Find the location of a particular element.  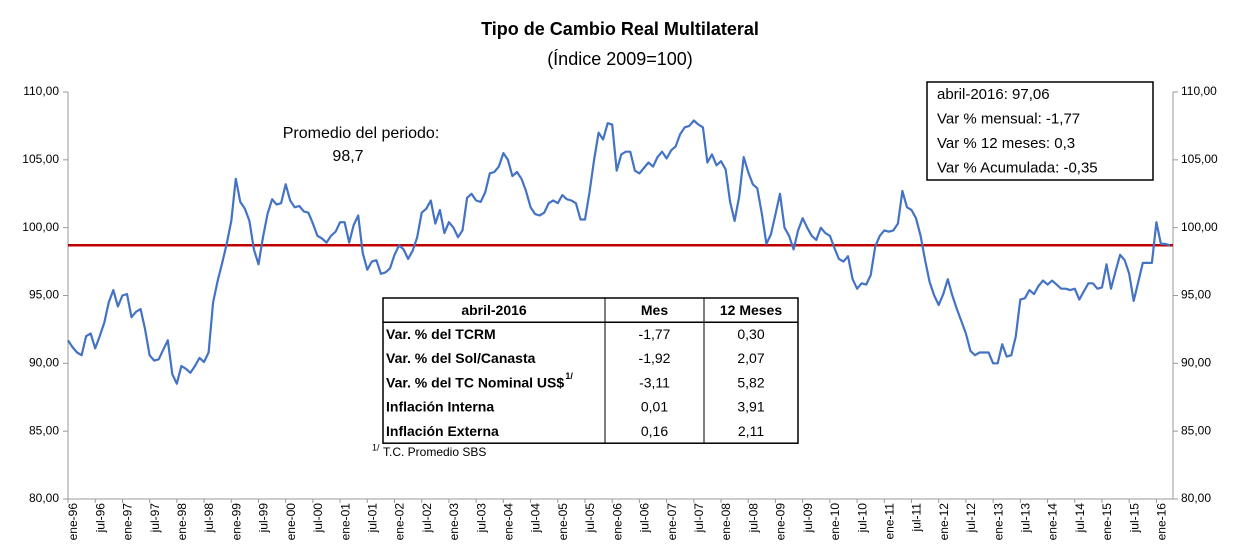

table-cell: 0,01 is located at coordinates (654, 407).